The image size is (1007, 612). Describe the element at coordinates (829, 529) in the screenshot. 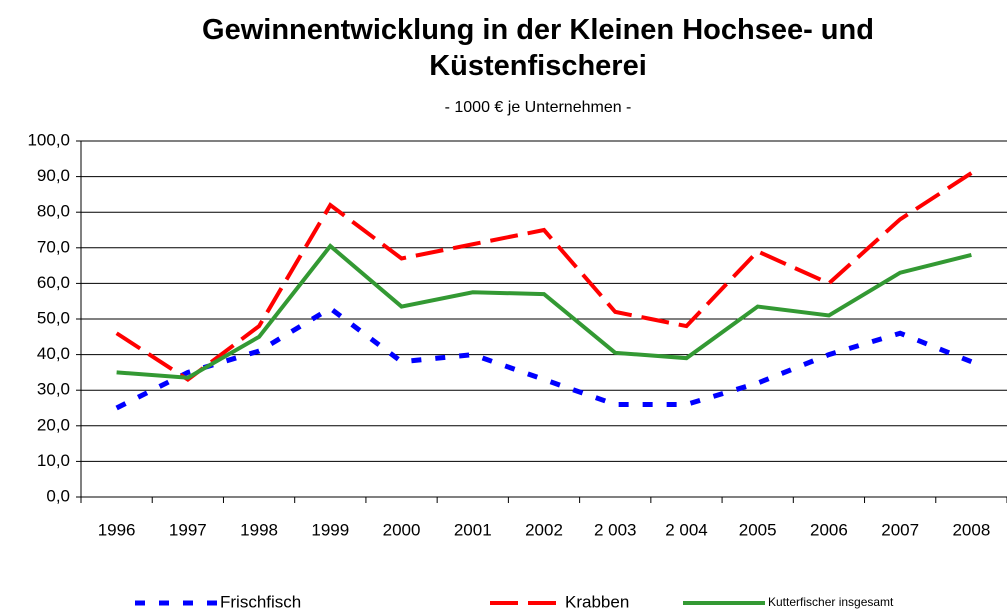

I see `x-tick-label: 2006` at that location.